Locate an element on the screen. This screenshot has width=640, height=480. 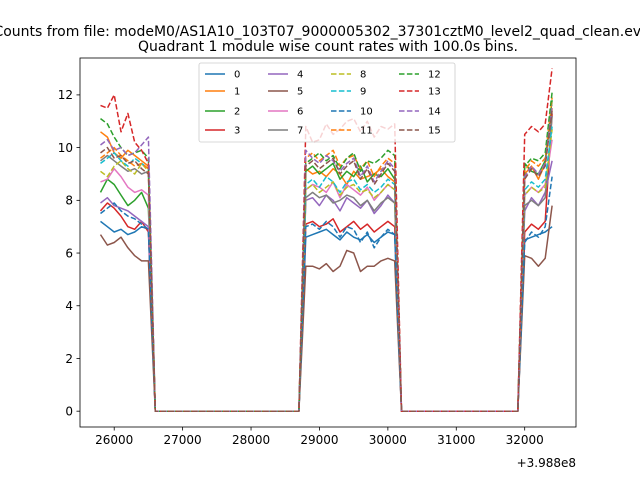
y-tick-label: 8 is located at coordinates (69, 201).